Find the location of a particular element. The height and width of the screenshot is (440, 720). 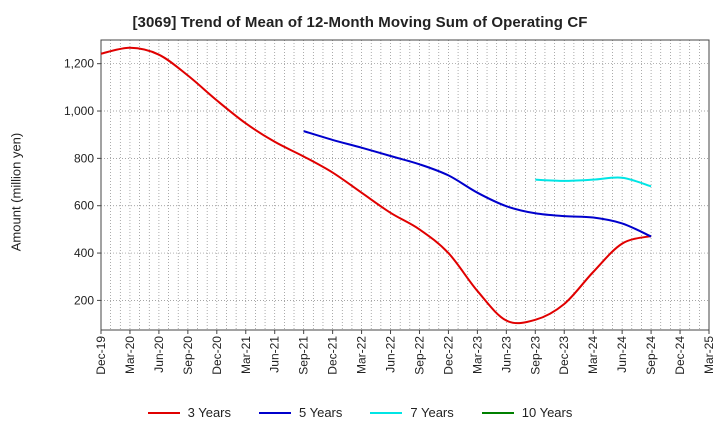

legend-item-10-years: 10 Years is located at coordinates (527, 412).